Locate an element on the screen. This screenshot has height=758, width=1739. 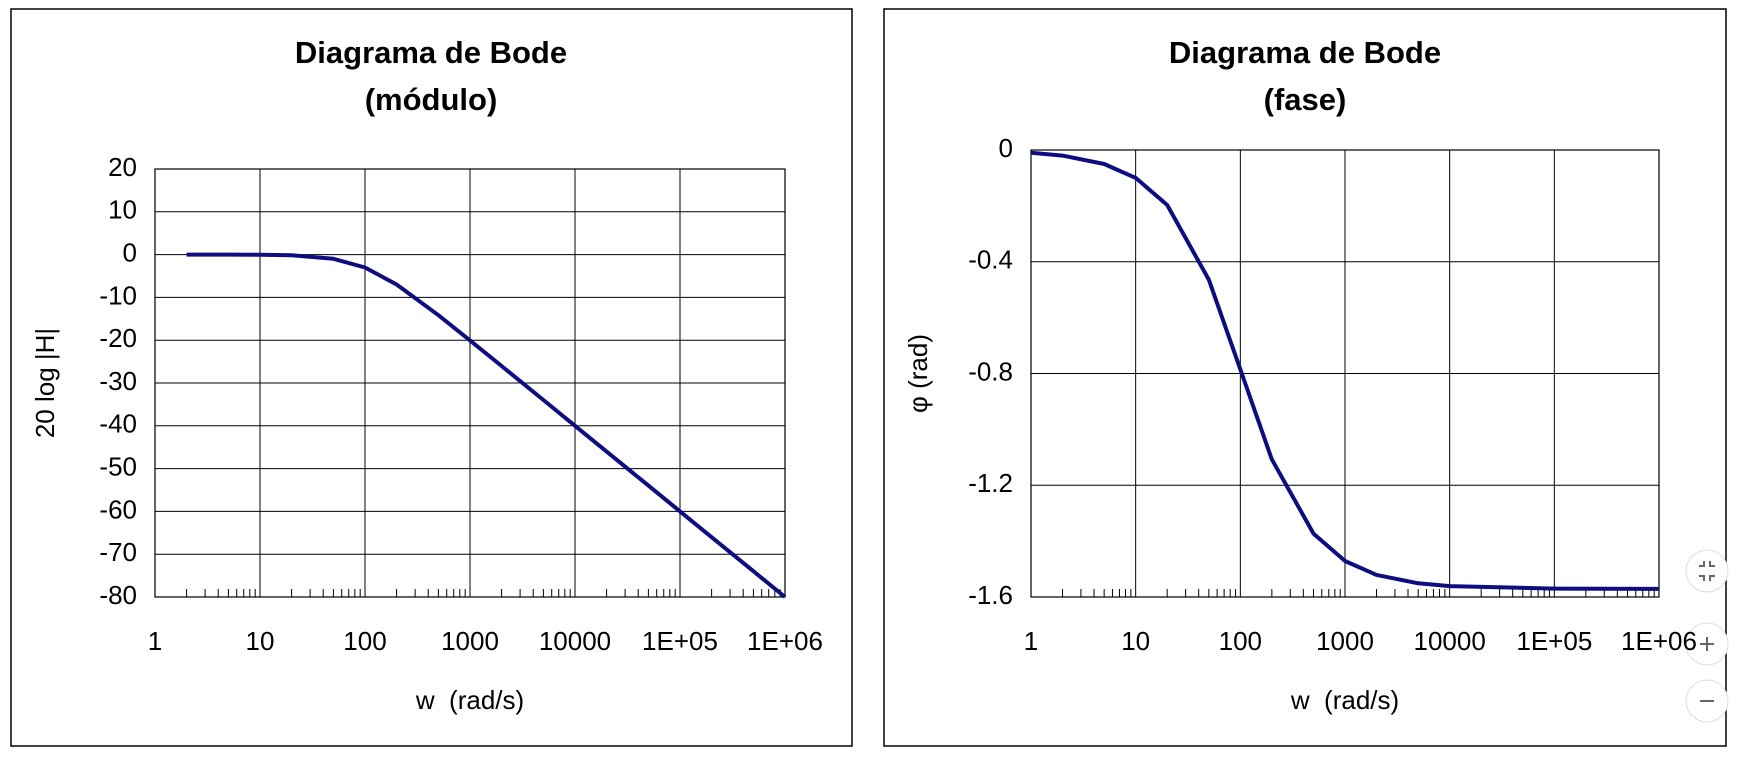
y-tick-label: -50 is located at coordinates (118, 466).